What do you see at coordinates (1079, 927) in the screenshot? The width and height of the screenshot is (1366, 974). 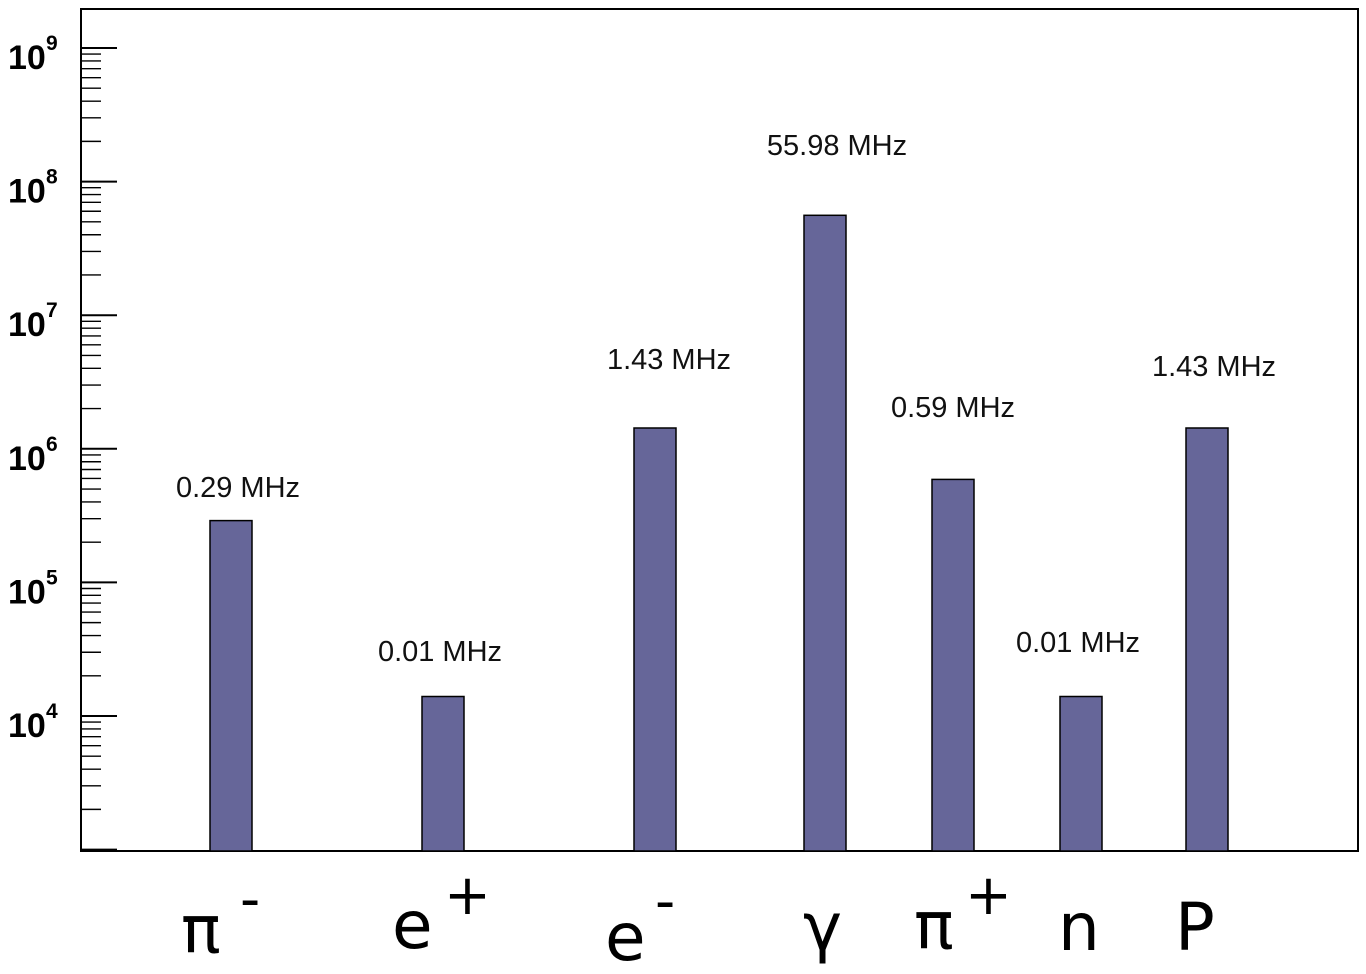 I see `category-label-5: n` at bounding box center [1079, 927].